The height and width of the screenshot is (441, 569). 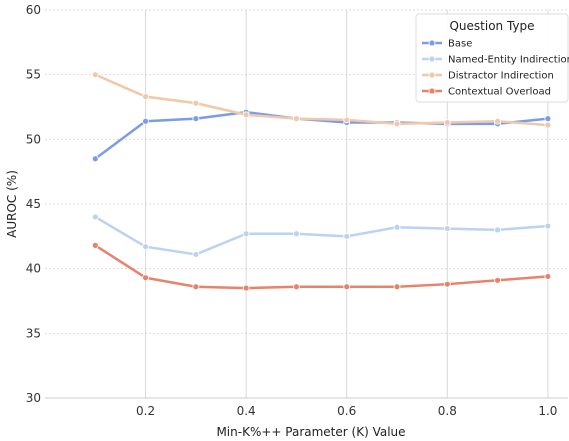 I want to click on series-line-distractor-indirection, so click(x=322, y=100).